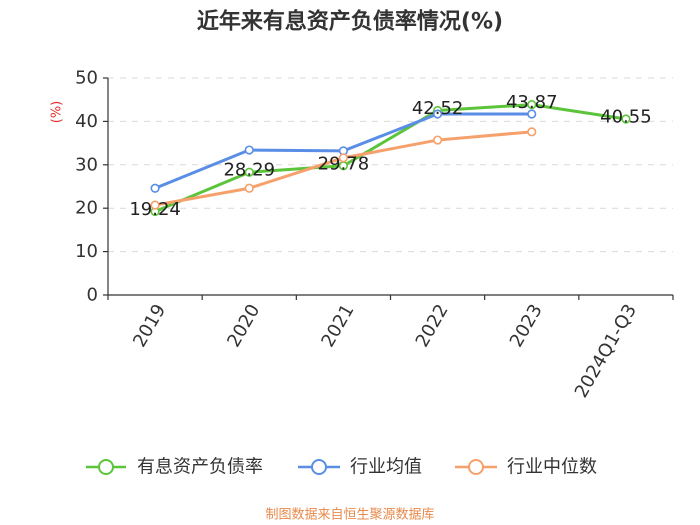 Image resolution: width=700 pixels, height=525 pixels. I want to click on y-tick-label: 30, so click(86, 164).